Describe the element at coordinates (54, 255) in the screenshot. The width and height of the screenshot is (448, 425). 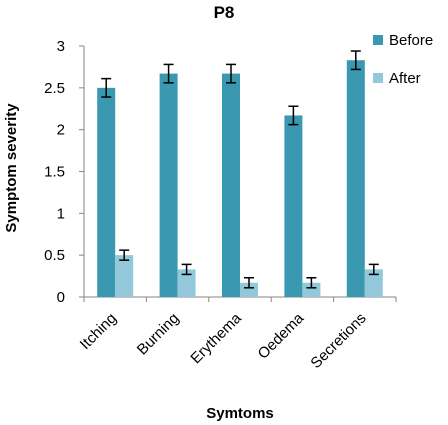
I see `y-tick-label: 0.5` at that location.